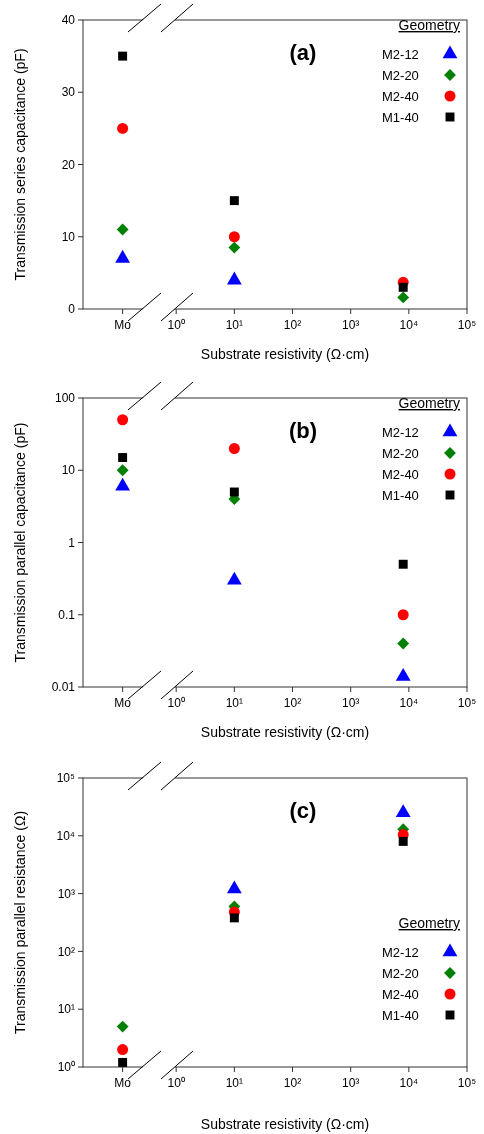 This screenshot has height=1134, width=484. I want to click on y-tick-label: 10⁴, so click(65, 836).